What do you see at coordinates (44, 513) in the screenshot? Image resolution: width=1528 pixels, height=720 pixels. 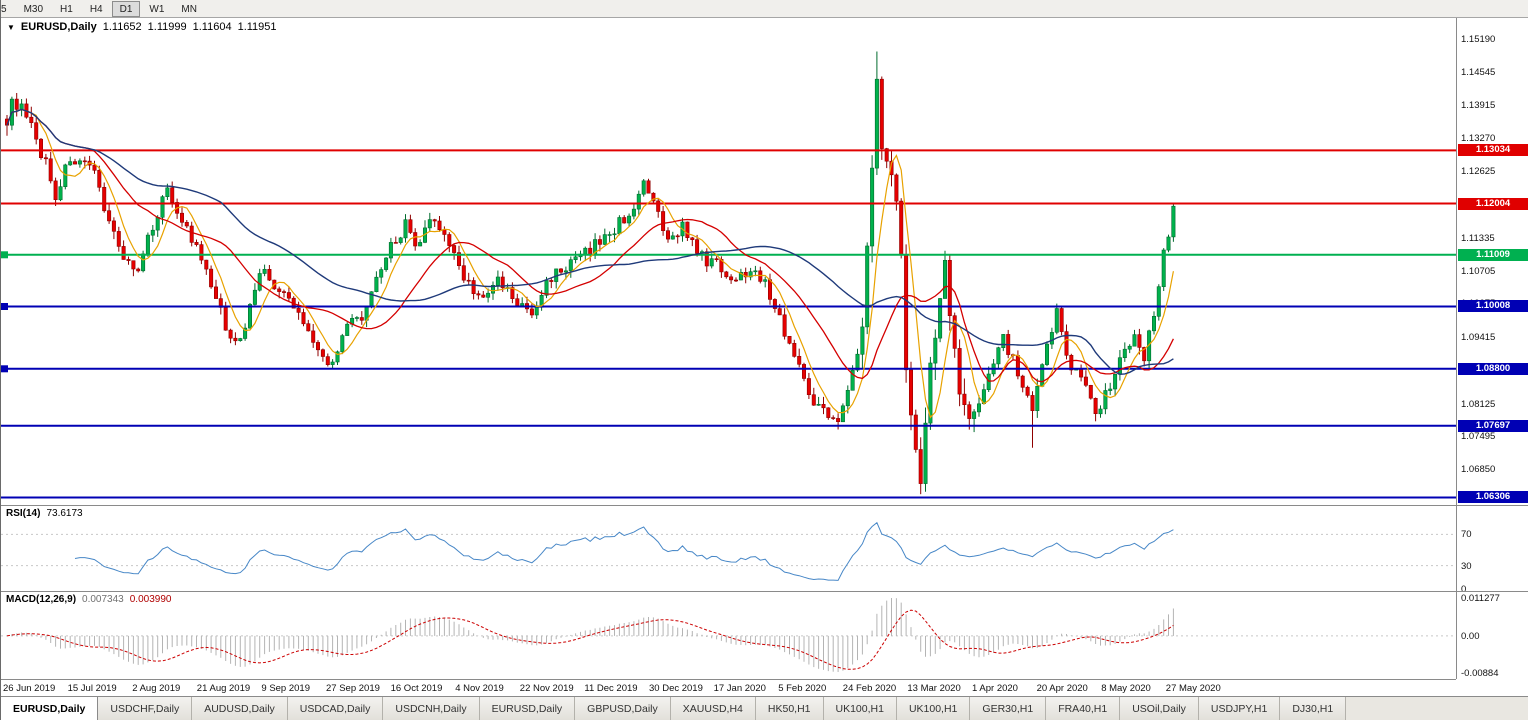 I see `rsi-title: RSI(14) 73.6173` at bounding box center [44, 513].